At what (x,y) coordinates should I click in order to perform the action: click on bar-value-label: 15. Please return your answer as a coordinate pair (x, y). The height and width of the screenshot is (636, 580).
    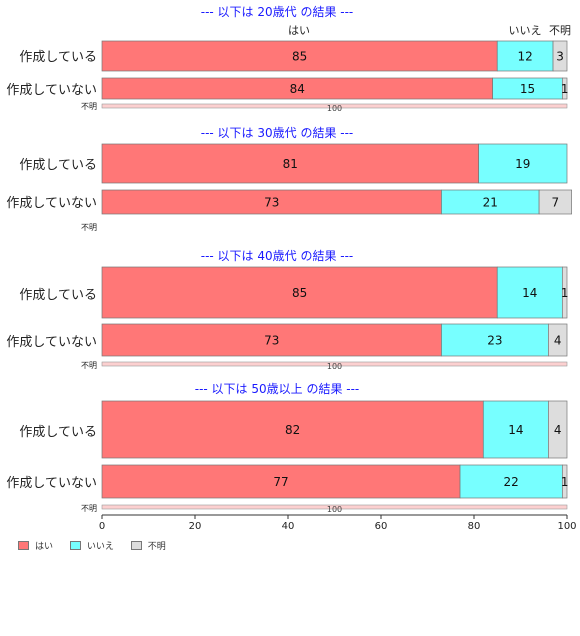
    Looking at the image, I should click on (527, 89).